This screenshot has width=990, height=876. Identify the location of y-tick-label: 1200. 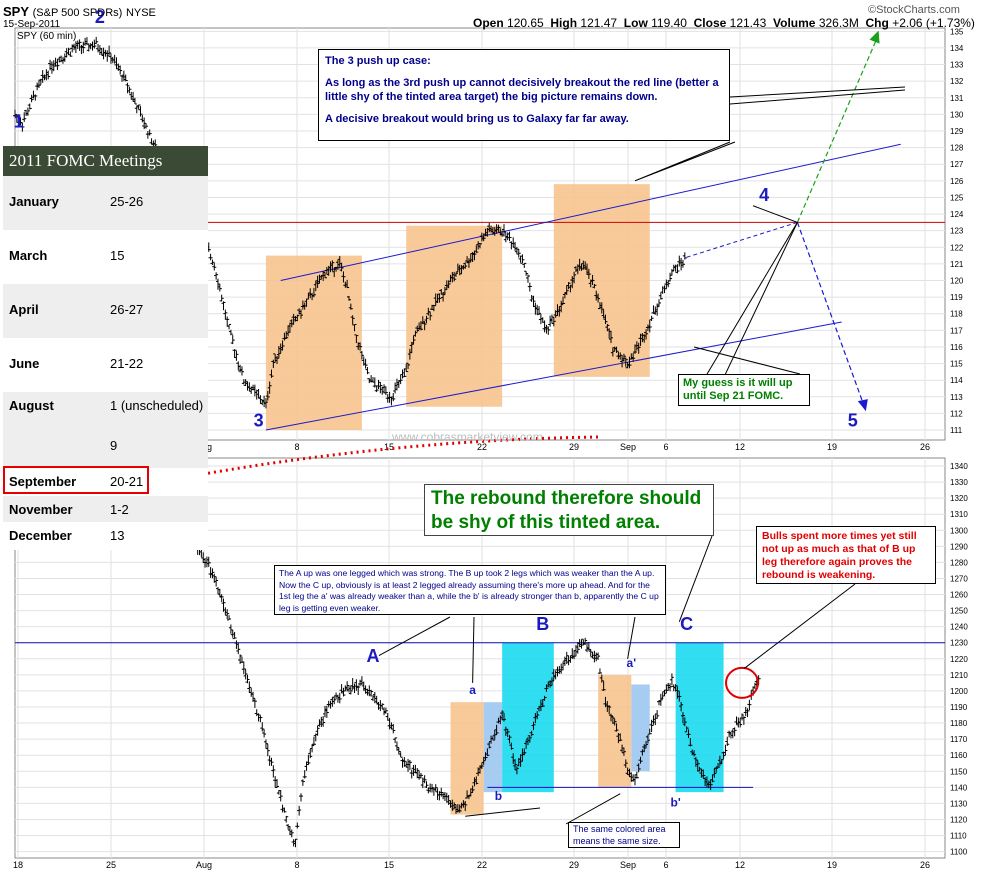
(959, 691).